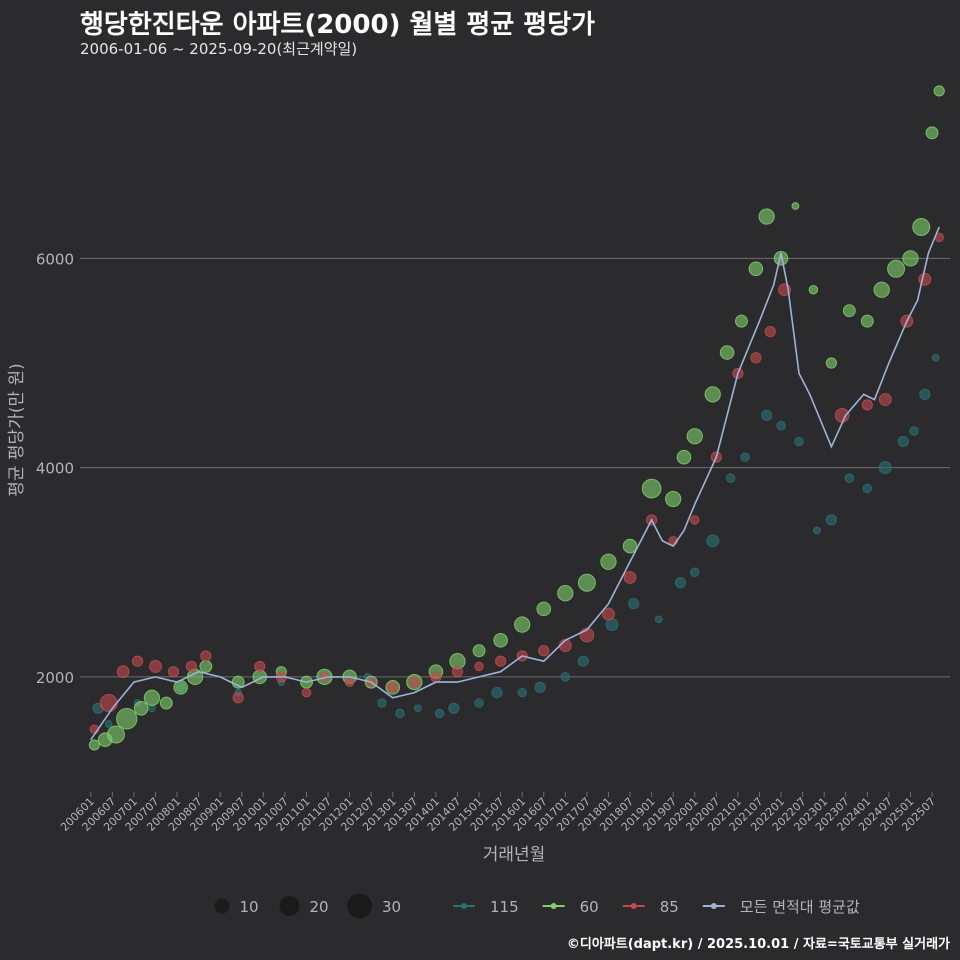 The width and height of the screenshot is (960, 960). What do you see at coordinates (589, 907) in the screenshot?
I see `legend-series-label: 60` at bounding box center [589, 907].